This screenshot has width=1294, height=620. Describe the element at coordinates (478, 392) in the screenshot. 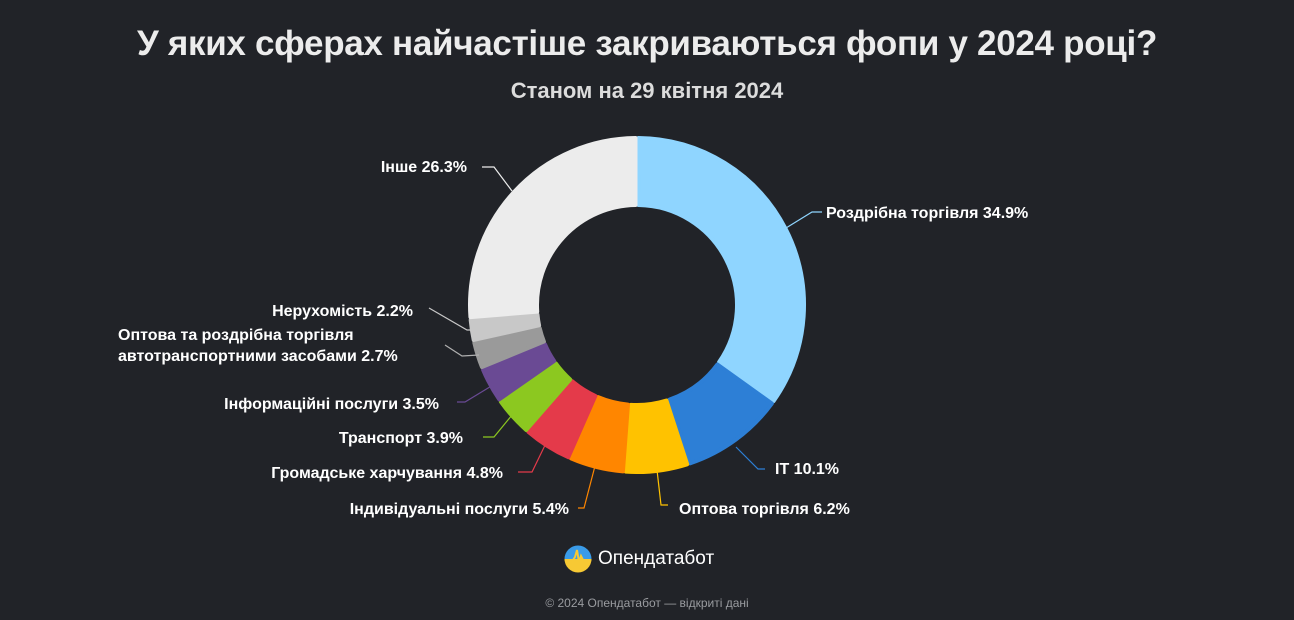

I see `leader-line-info` at that location.